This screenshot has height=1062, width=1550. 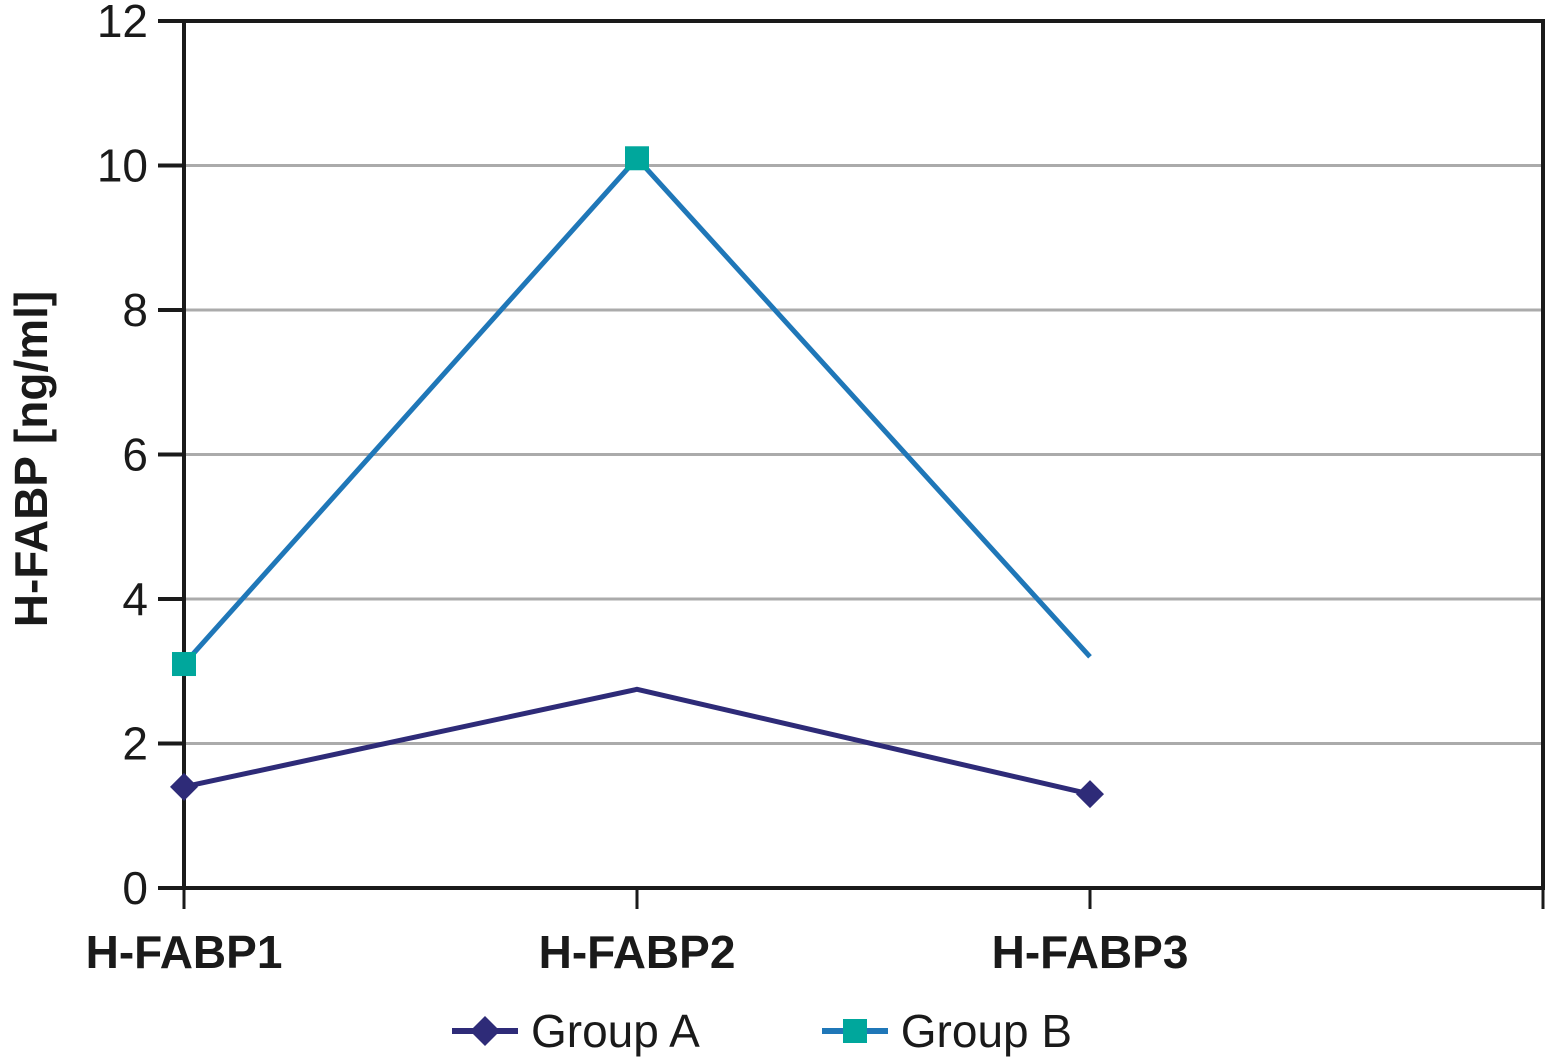 What do you see at coordinates (184, 952) in the screenshot?
I see `x-category-label: H-FABP1` at bounding box center [184, 952].